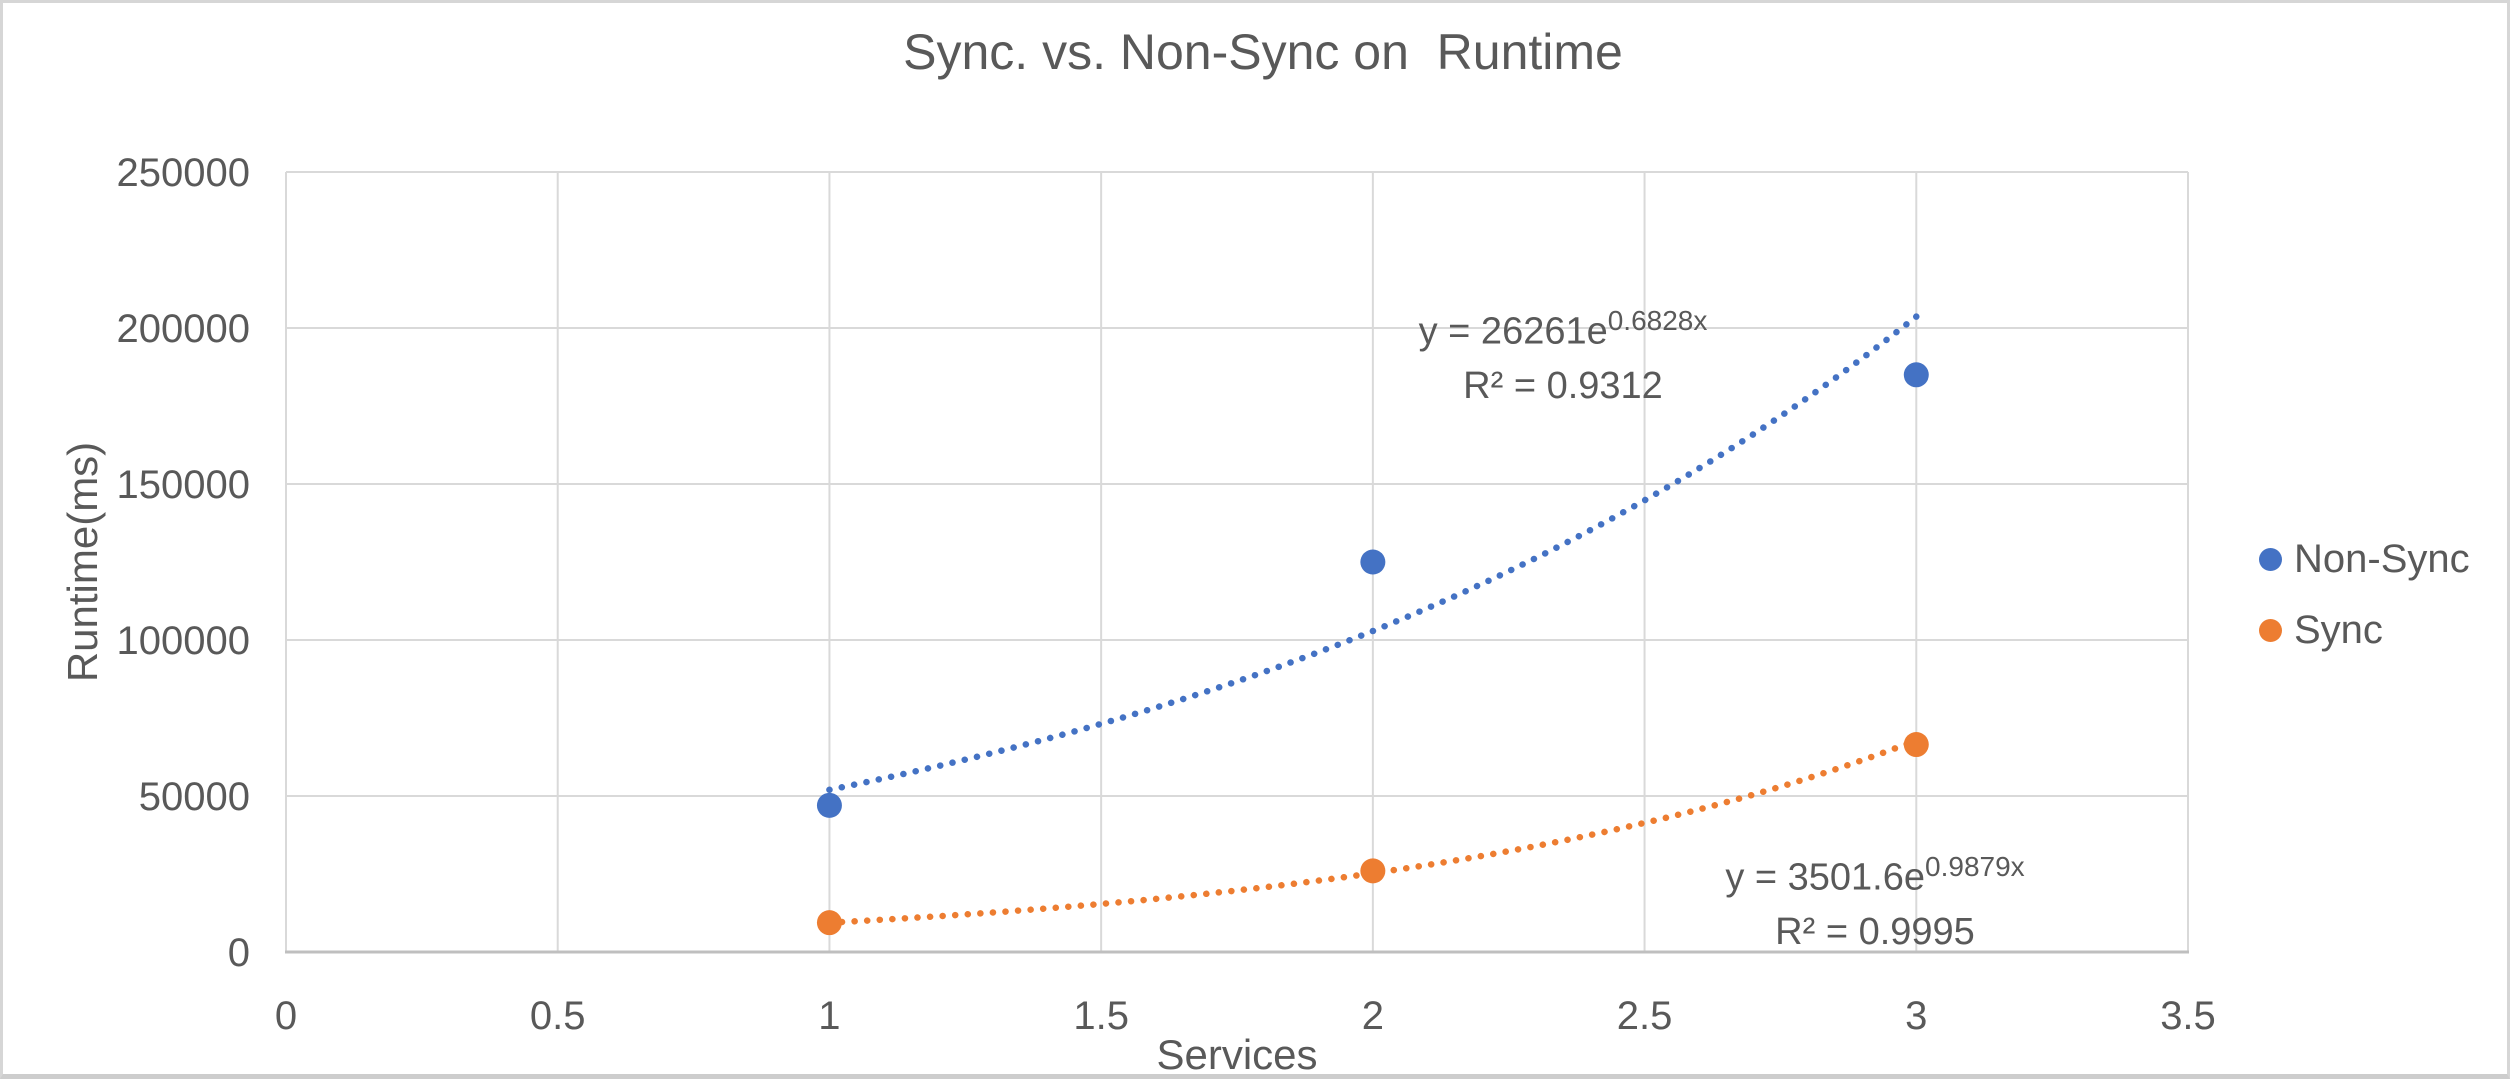  I want to click on legend-item-sync: Sync, so click(2364, 630).